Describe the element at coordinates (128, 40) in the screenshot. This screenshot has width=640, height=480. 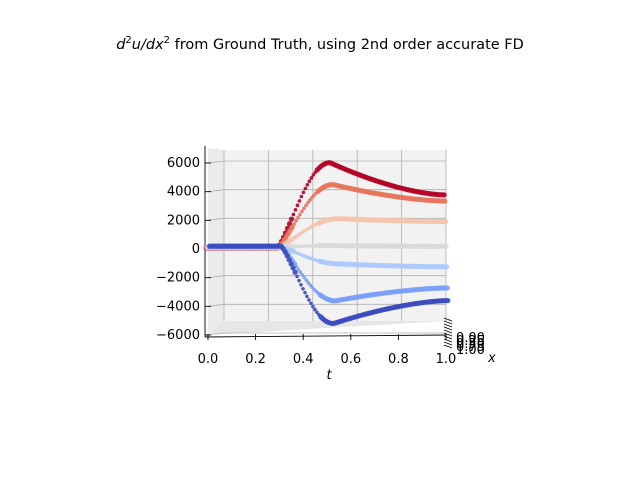
I see `title-sup-1: 2` at that location.